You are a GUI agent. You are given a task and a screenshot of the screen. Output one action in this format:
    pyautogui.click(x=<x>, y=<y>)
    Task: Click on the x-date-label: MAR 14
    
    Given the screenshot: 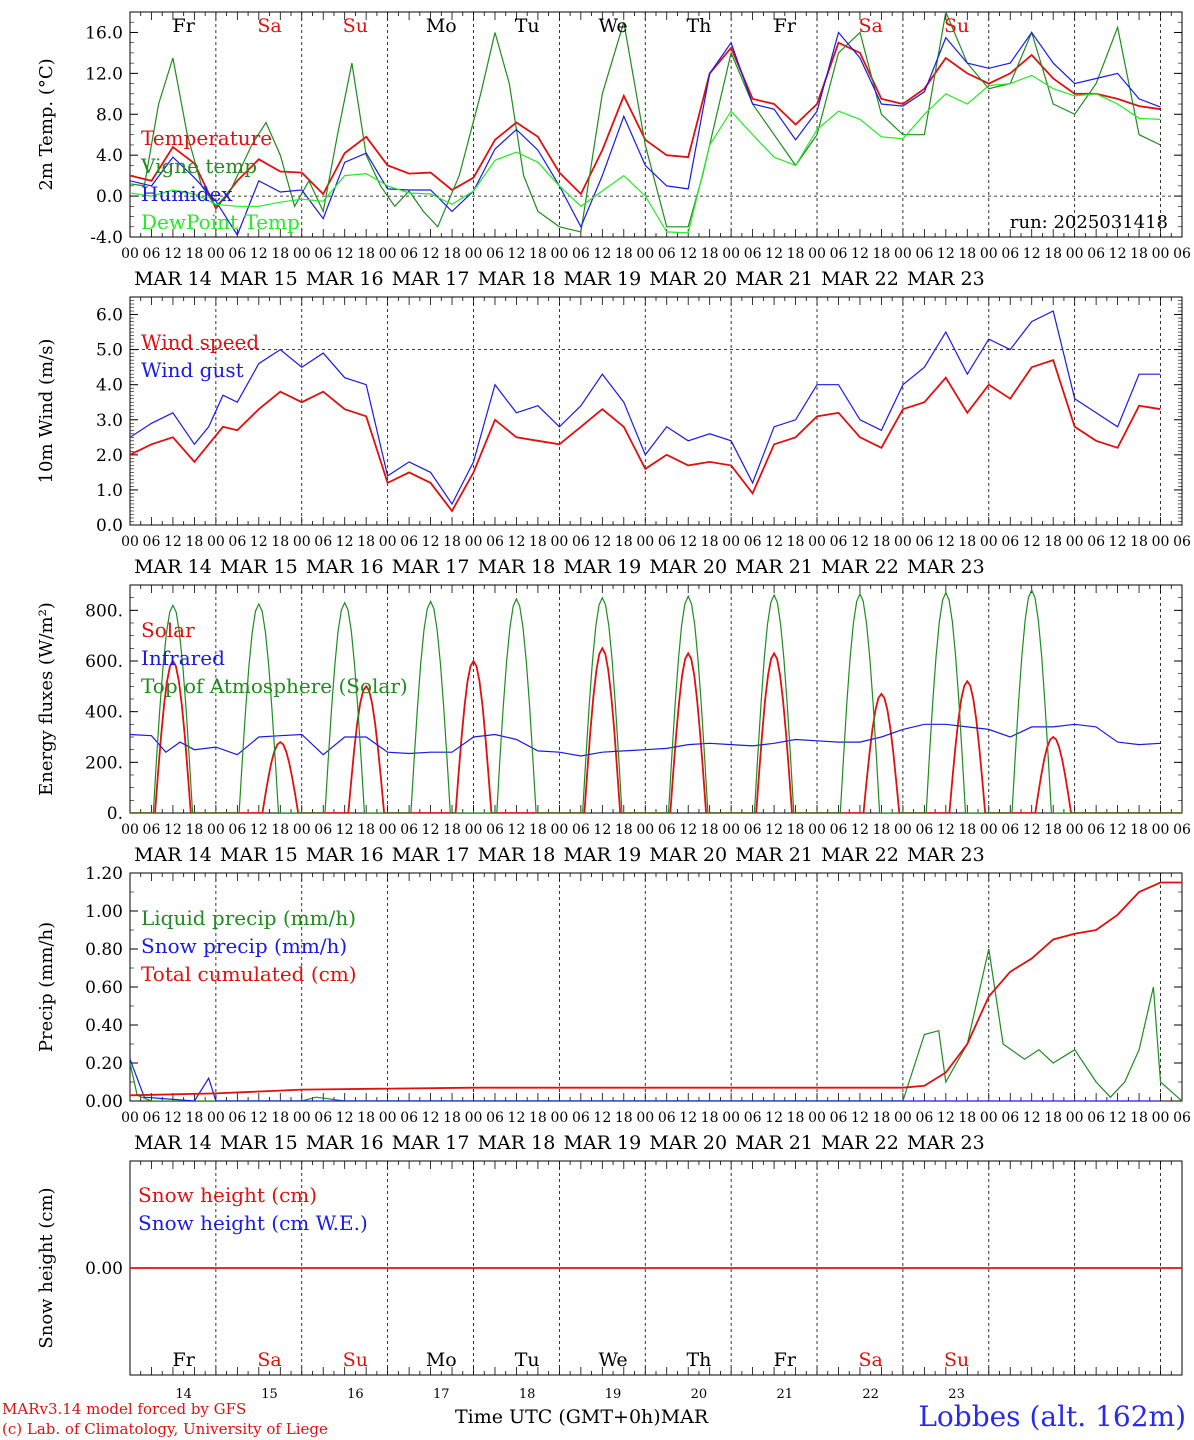 What is the action you would take?
    pyautogui.click(x=173, y=1143)
    